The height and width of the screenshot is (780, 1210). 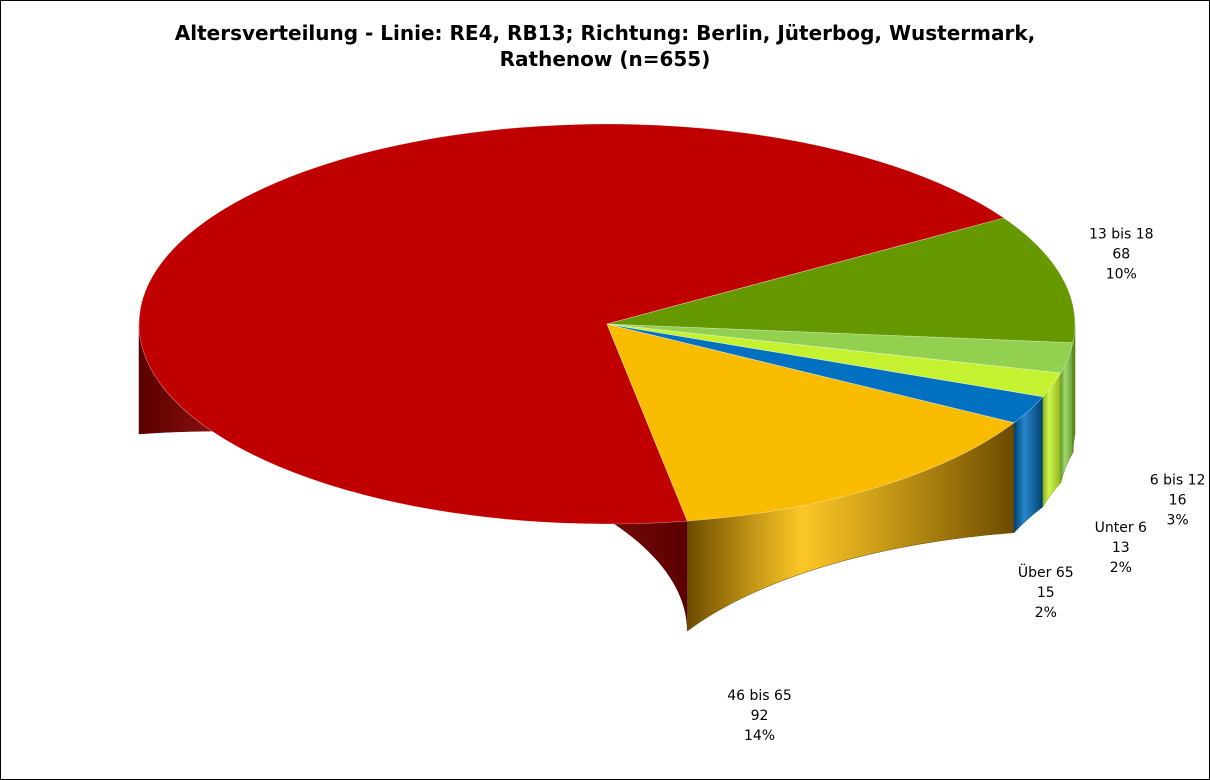 What do you see at coordinates (605, 59) in the screenshot?
I see `chart-title-line-2: Rathenow (n=655)` at bounding box center [605, 59].